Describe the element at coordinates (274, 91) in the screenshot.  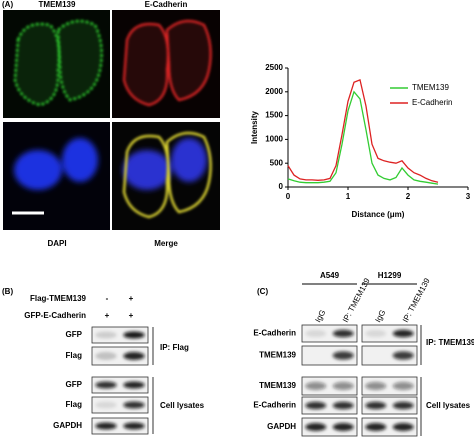
I see `y-tick-label: 2000` at that location.